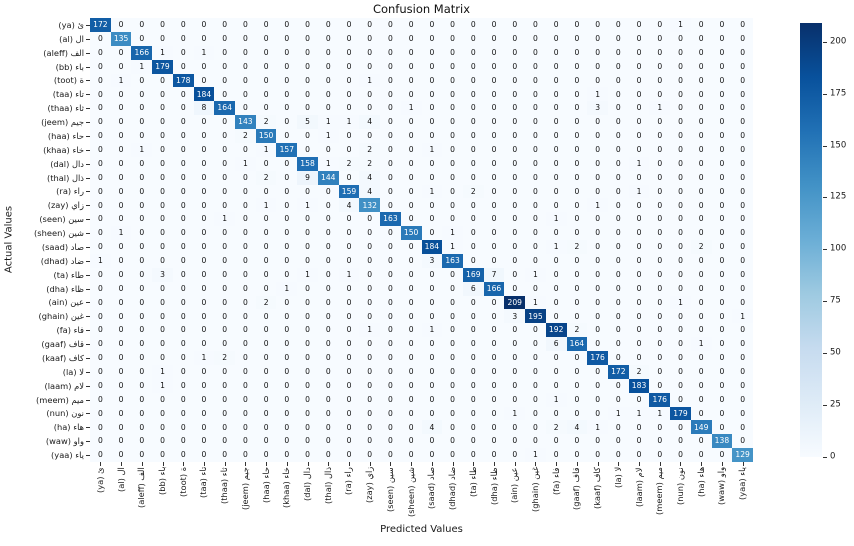 This screenshot has width=854, height=546. What do you see at coordinates (204, 108) in the screenshot?
I see `heatmap-cell: 8` at bounding box center [204, 108].